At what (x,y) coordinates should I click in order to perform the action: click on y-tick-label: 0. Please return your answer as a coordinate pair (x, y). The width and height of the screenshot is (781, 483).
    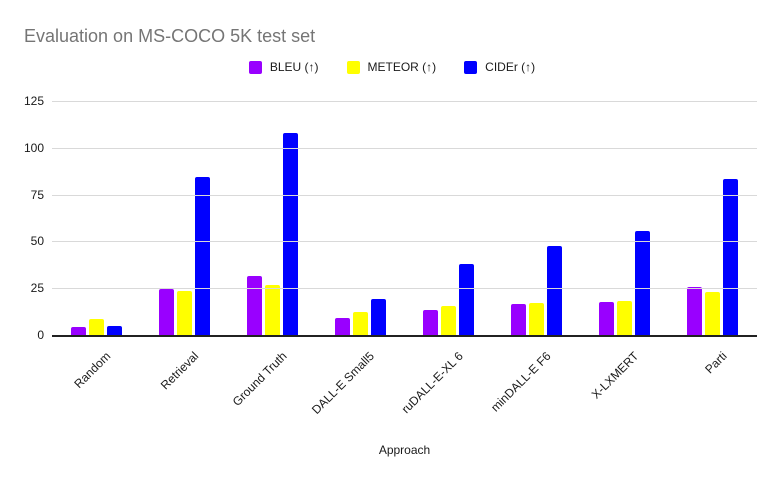
    Looking at the image, I should click on (40, 335).